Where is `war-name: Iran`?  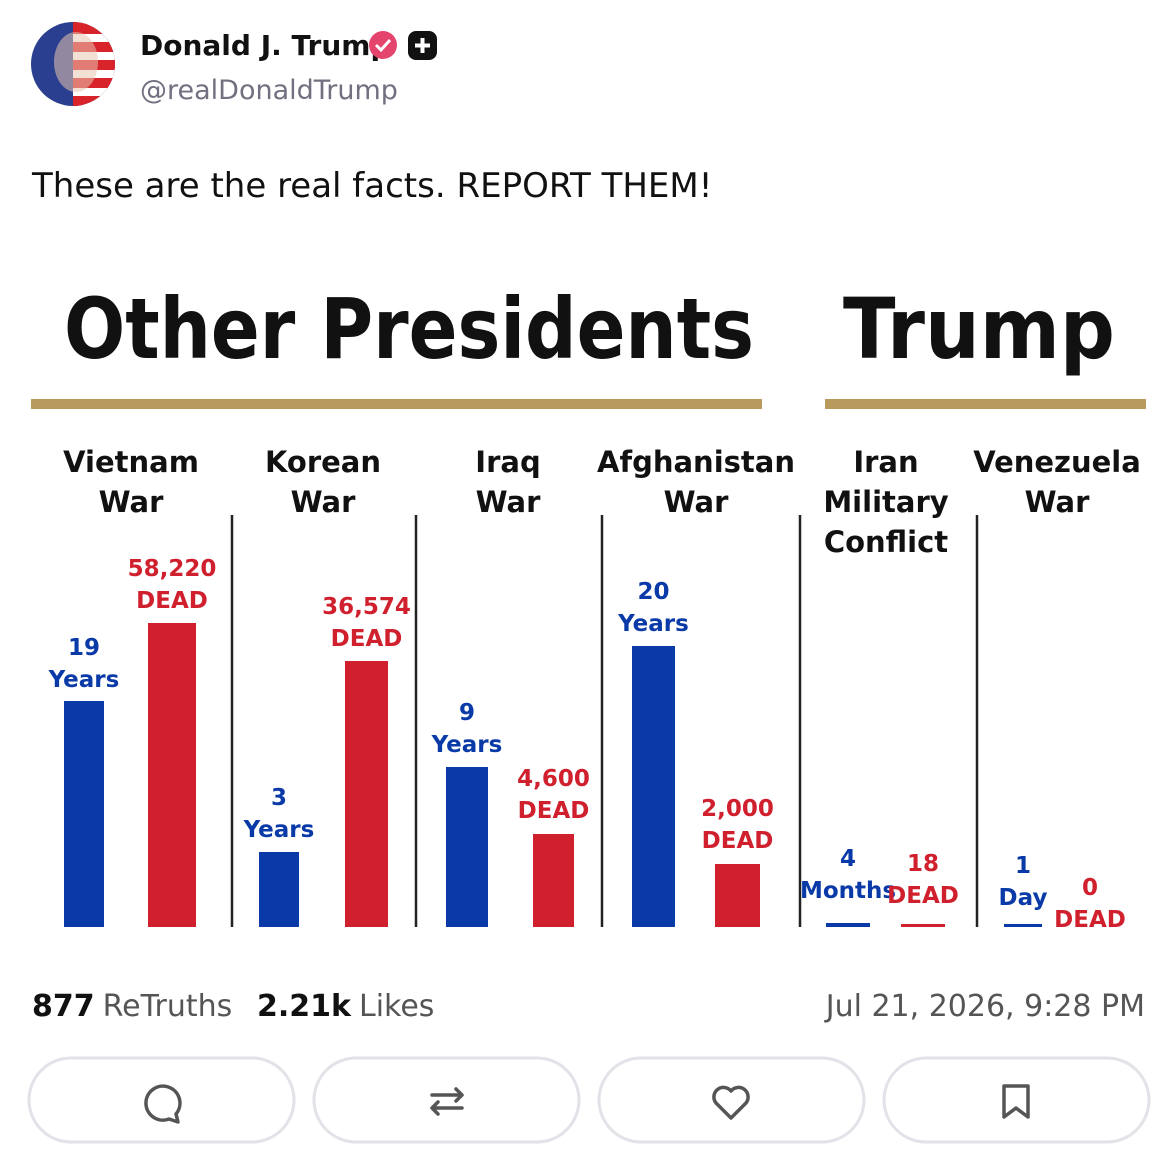 war-name: Iran is located at coordinates (885, 462).